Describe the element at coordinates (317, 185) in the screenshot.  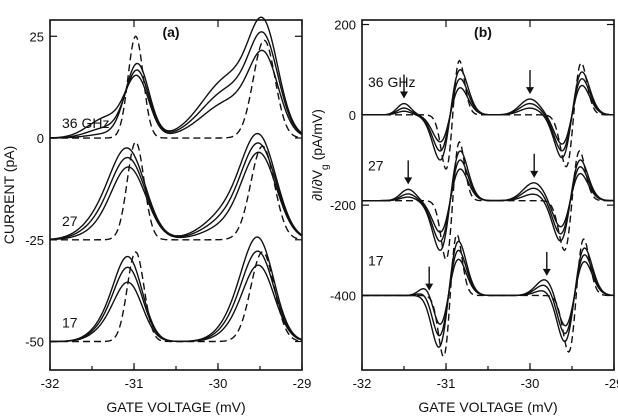
I see `y-axis-title-main: ∂I/∂V` at that location.